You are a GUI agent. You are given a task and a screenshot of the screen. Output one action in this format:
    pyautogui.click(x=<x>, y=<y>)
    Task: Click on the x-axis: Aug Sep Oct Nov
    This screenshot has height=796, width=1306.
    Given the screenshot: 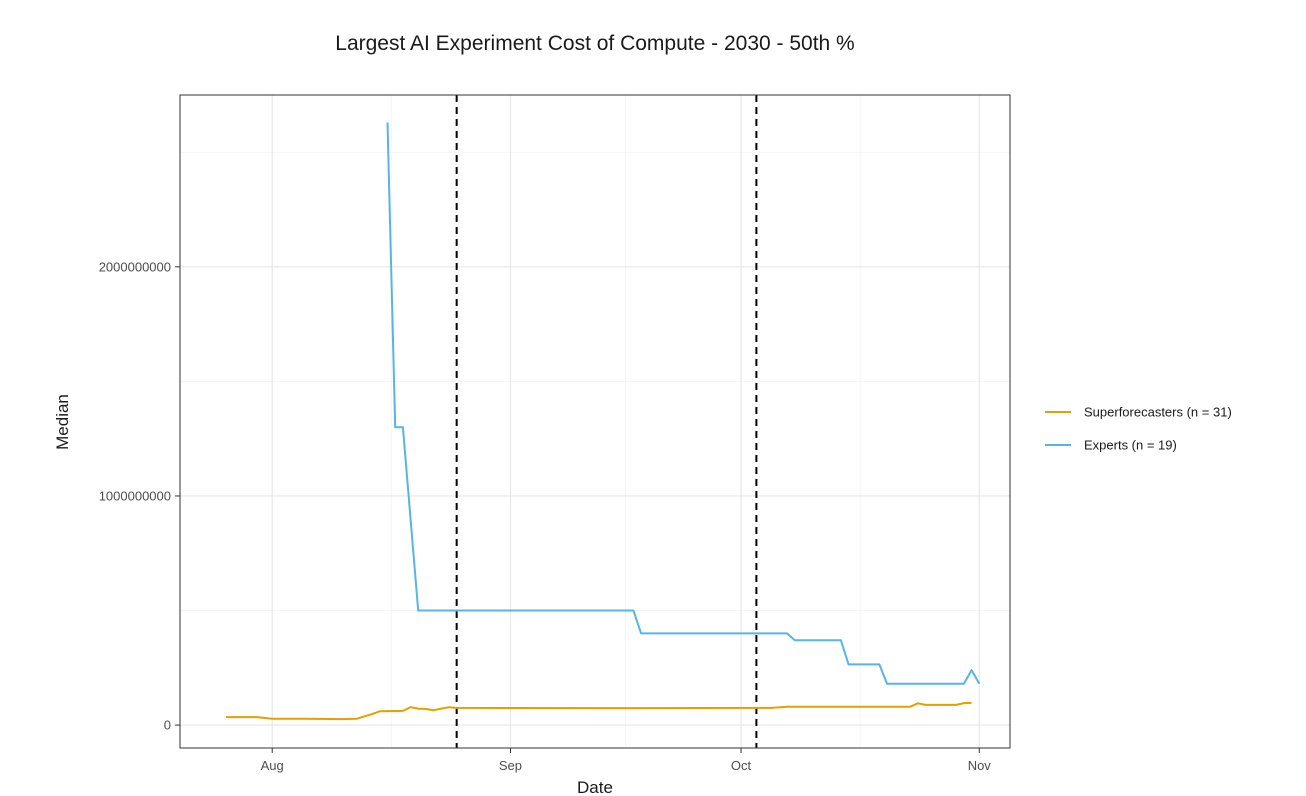 What is the action you would take?
    pyautogui.click(x=626, y=760)
    